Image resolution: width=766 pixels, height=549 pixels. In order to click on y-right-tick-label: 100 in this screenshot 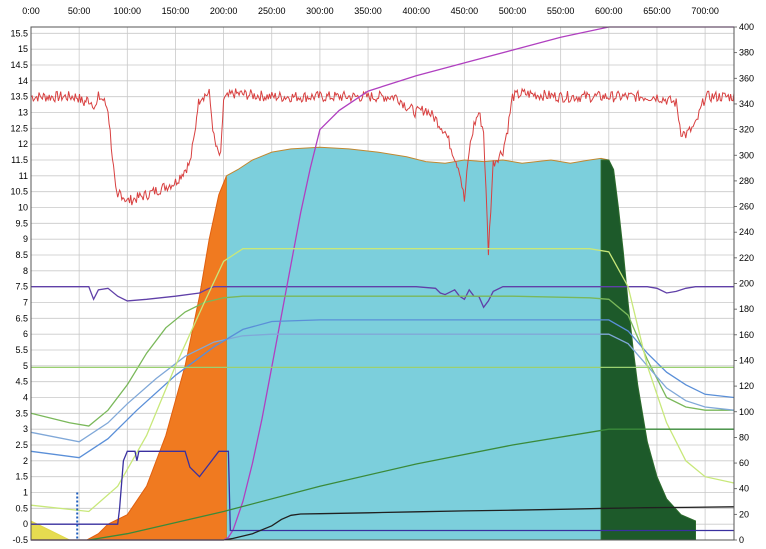, I will do `click(746, 412)`.